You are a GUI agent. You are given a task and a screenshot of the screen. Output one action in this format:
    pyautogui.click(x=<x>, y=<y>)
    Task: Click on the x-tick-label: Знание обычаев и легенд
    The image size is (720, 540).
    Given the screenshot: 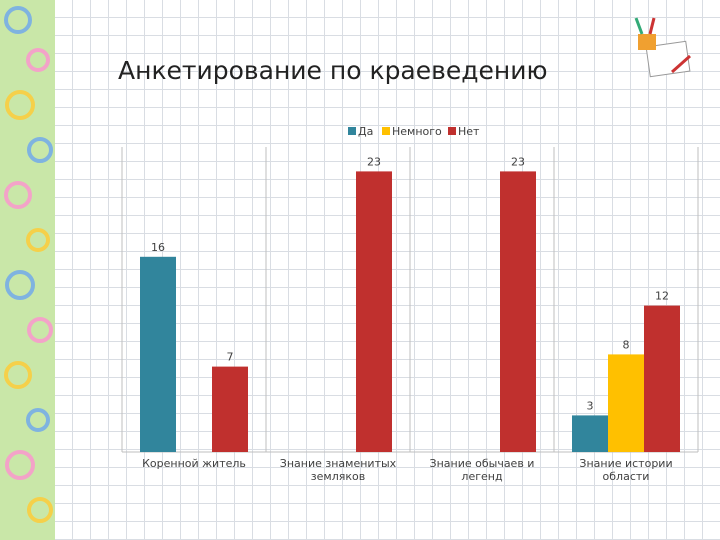 What is the action you would take?
    pyautogui.click(x=482, y=470)
    